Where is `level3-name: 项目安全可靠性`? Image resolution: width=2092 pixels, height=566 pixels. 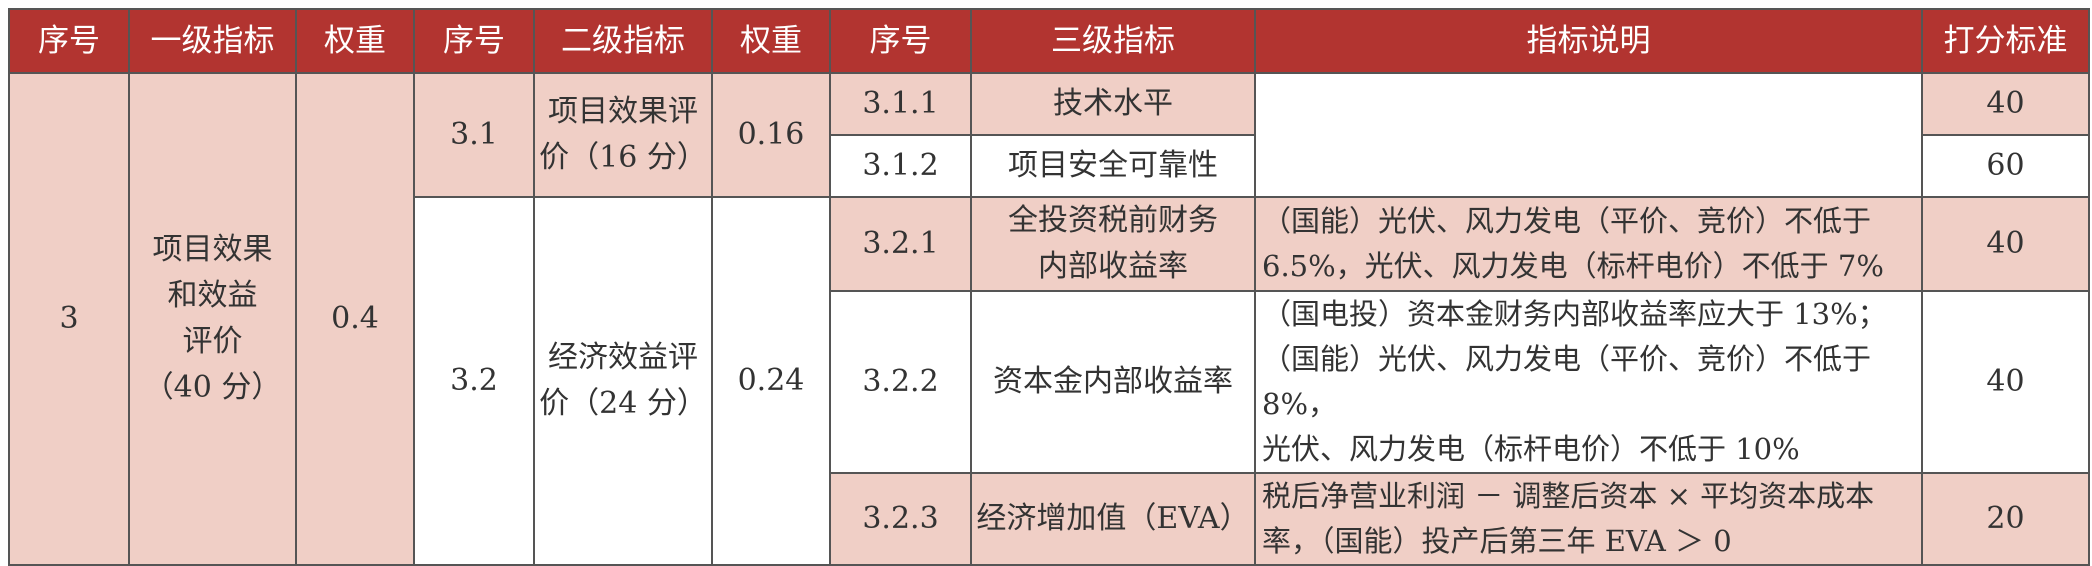
level3-name: 项目安全可靠性 is located at coordinates (1113, 166).